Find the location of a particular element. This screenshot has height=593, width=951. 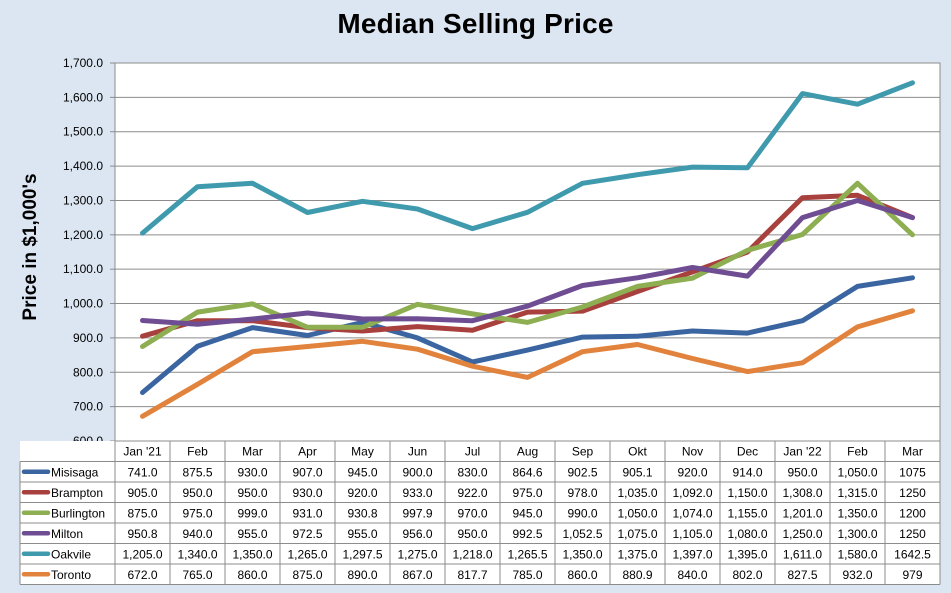

x-tick-label: Dec is located at coordinates (747, 452).